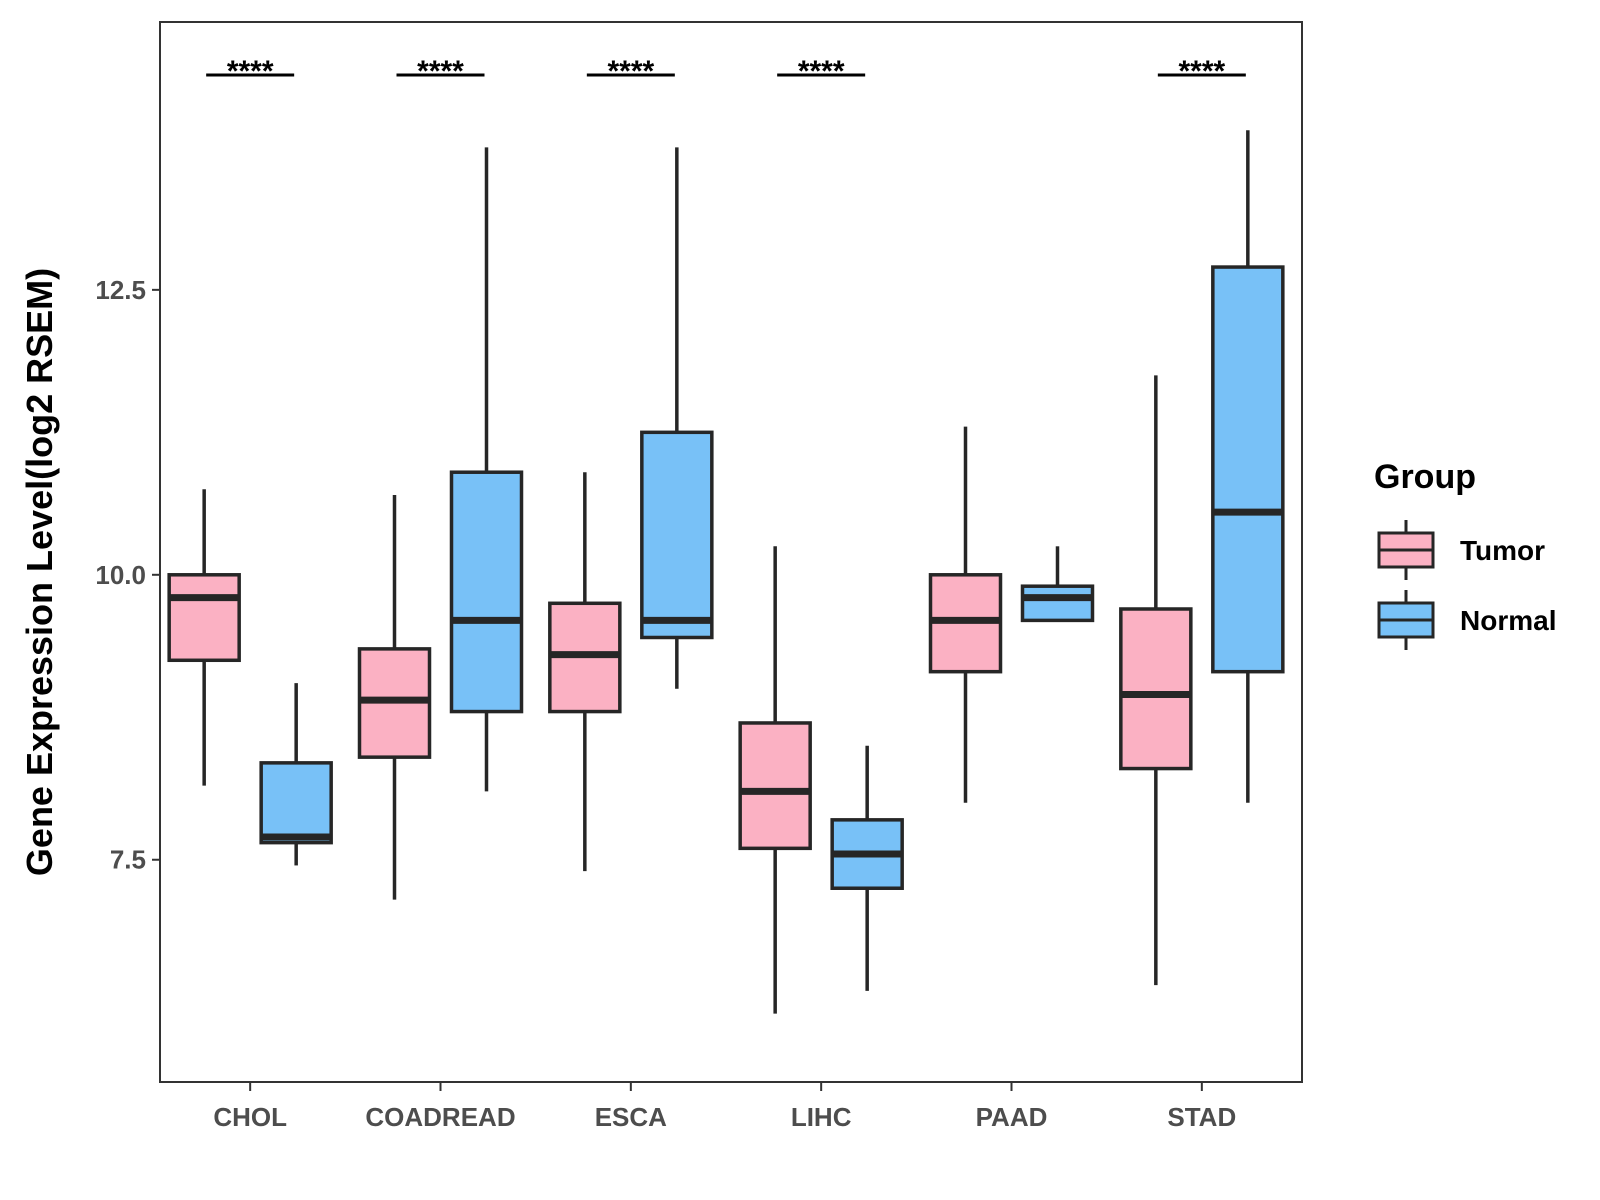 The image size is (1600, 1200). I want to click on significance-coadread: ****, so click(440, 71).